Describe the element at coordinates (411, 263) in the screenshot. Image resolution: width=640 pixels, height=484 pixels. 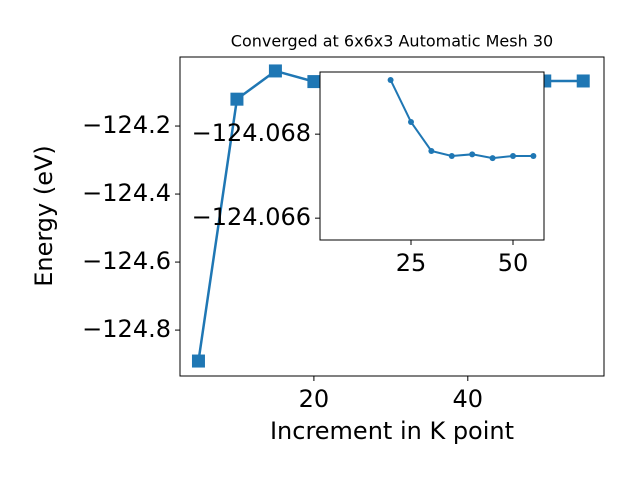
I see `x-tick-label: 25` at that location.